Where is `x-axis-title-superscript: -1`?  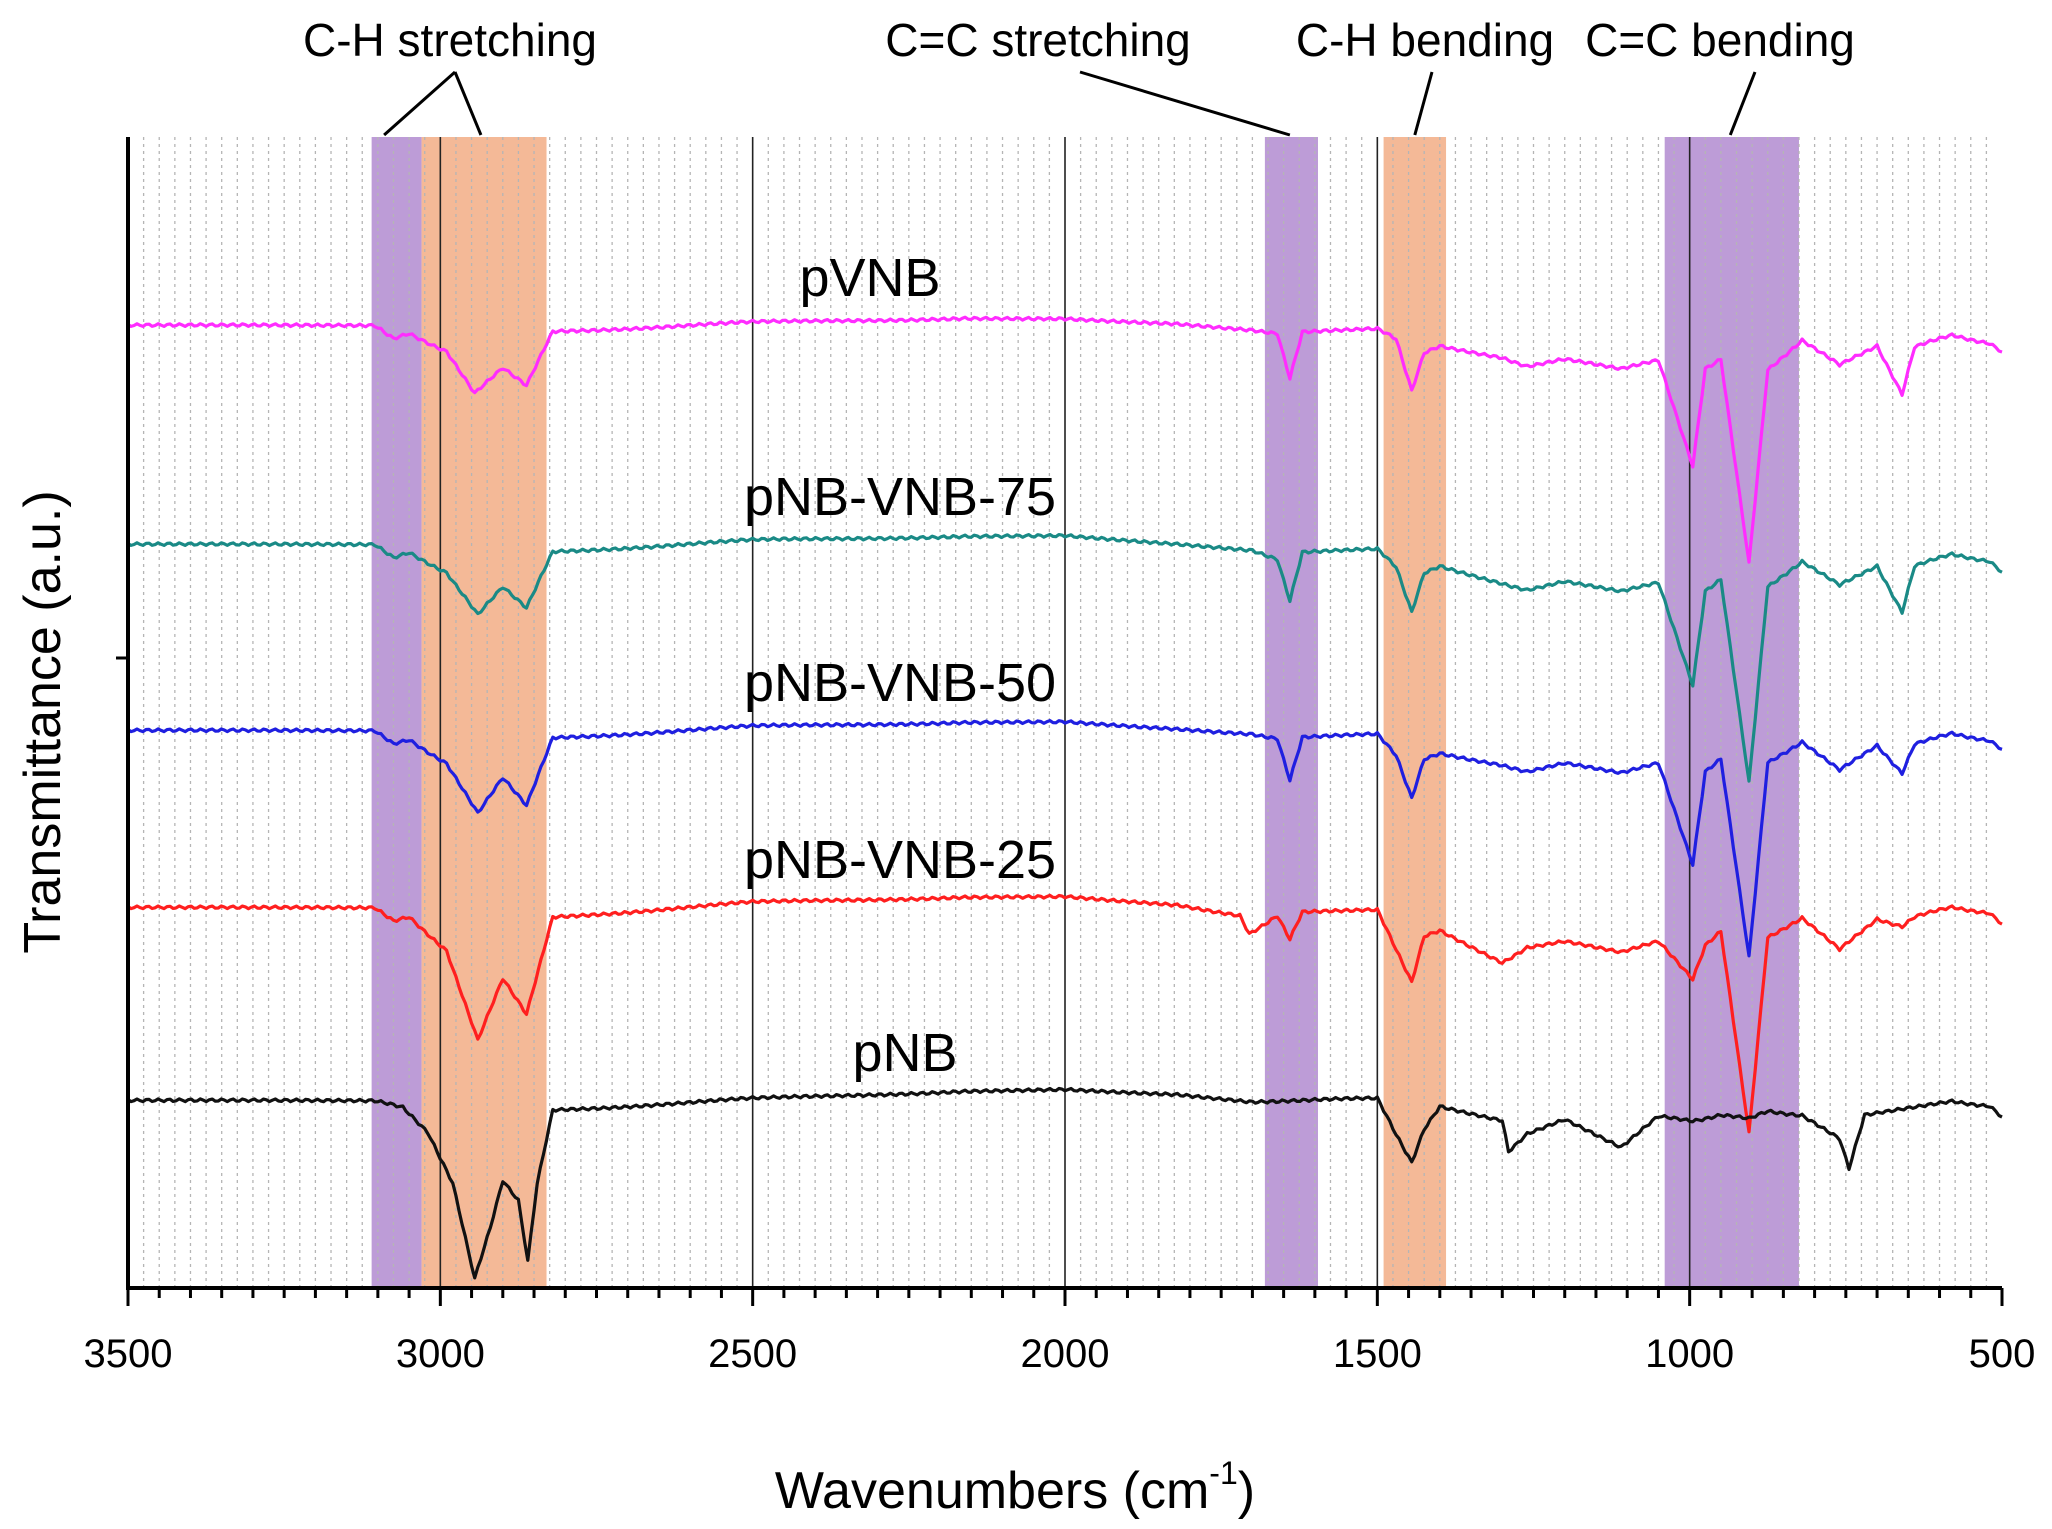
x-axis-title-superscript: -1 is located at coordinates (1223, 1473).